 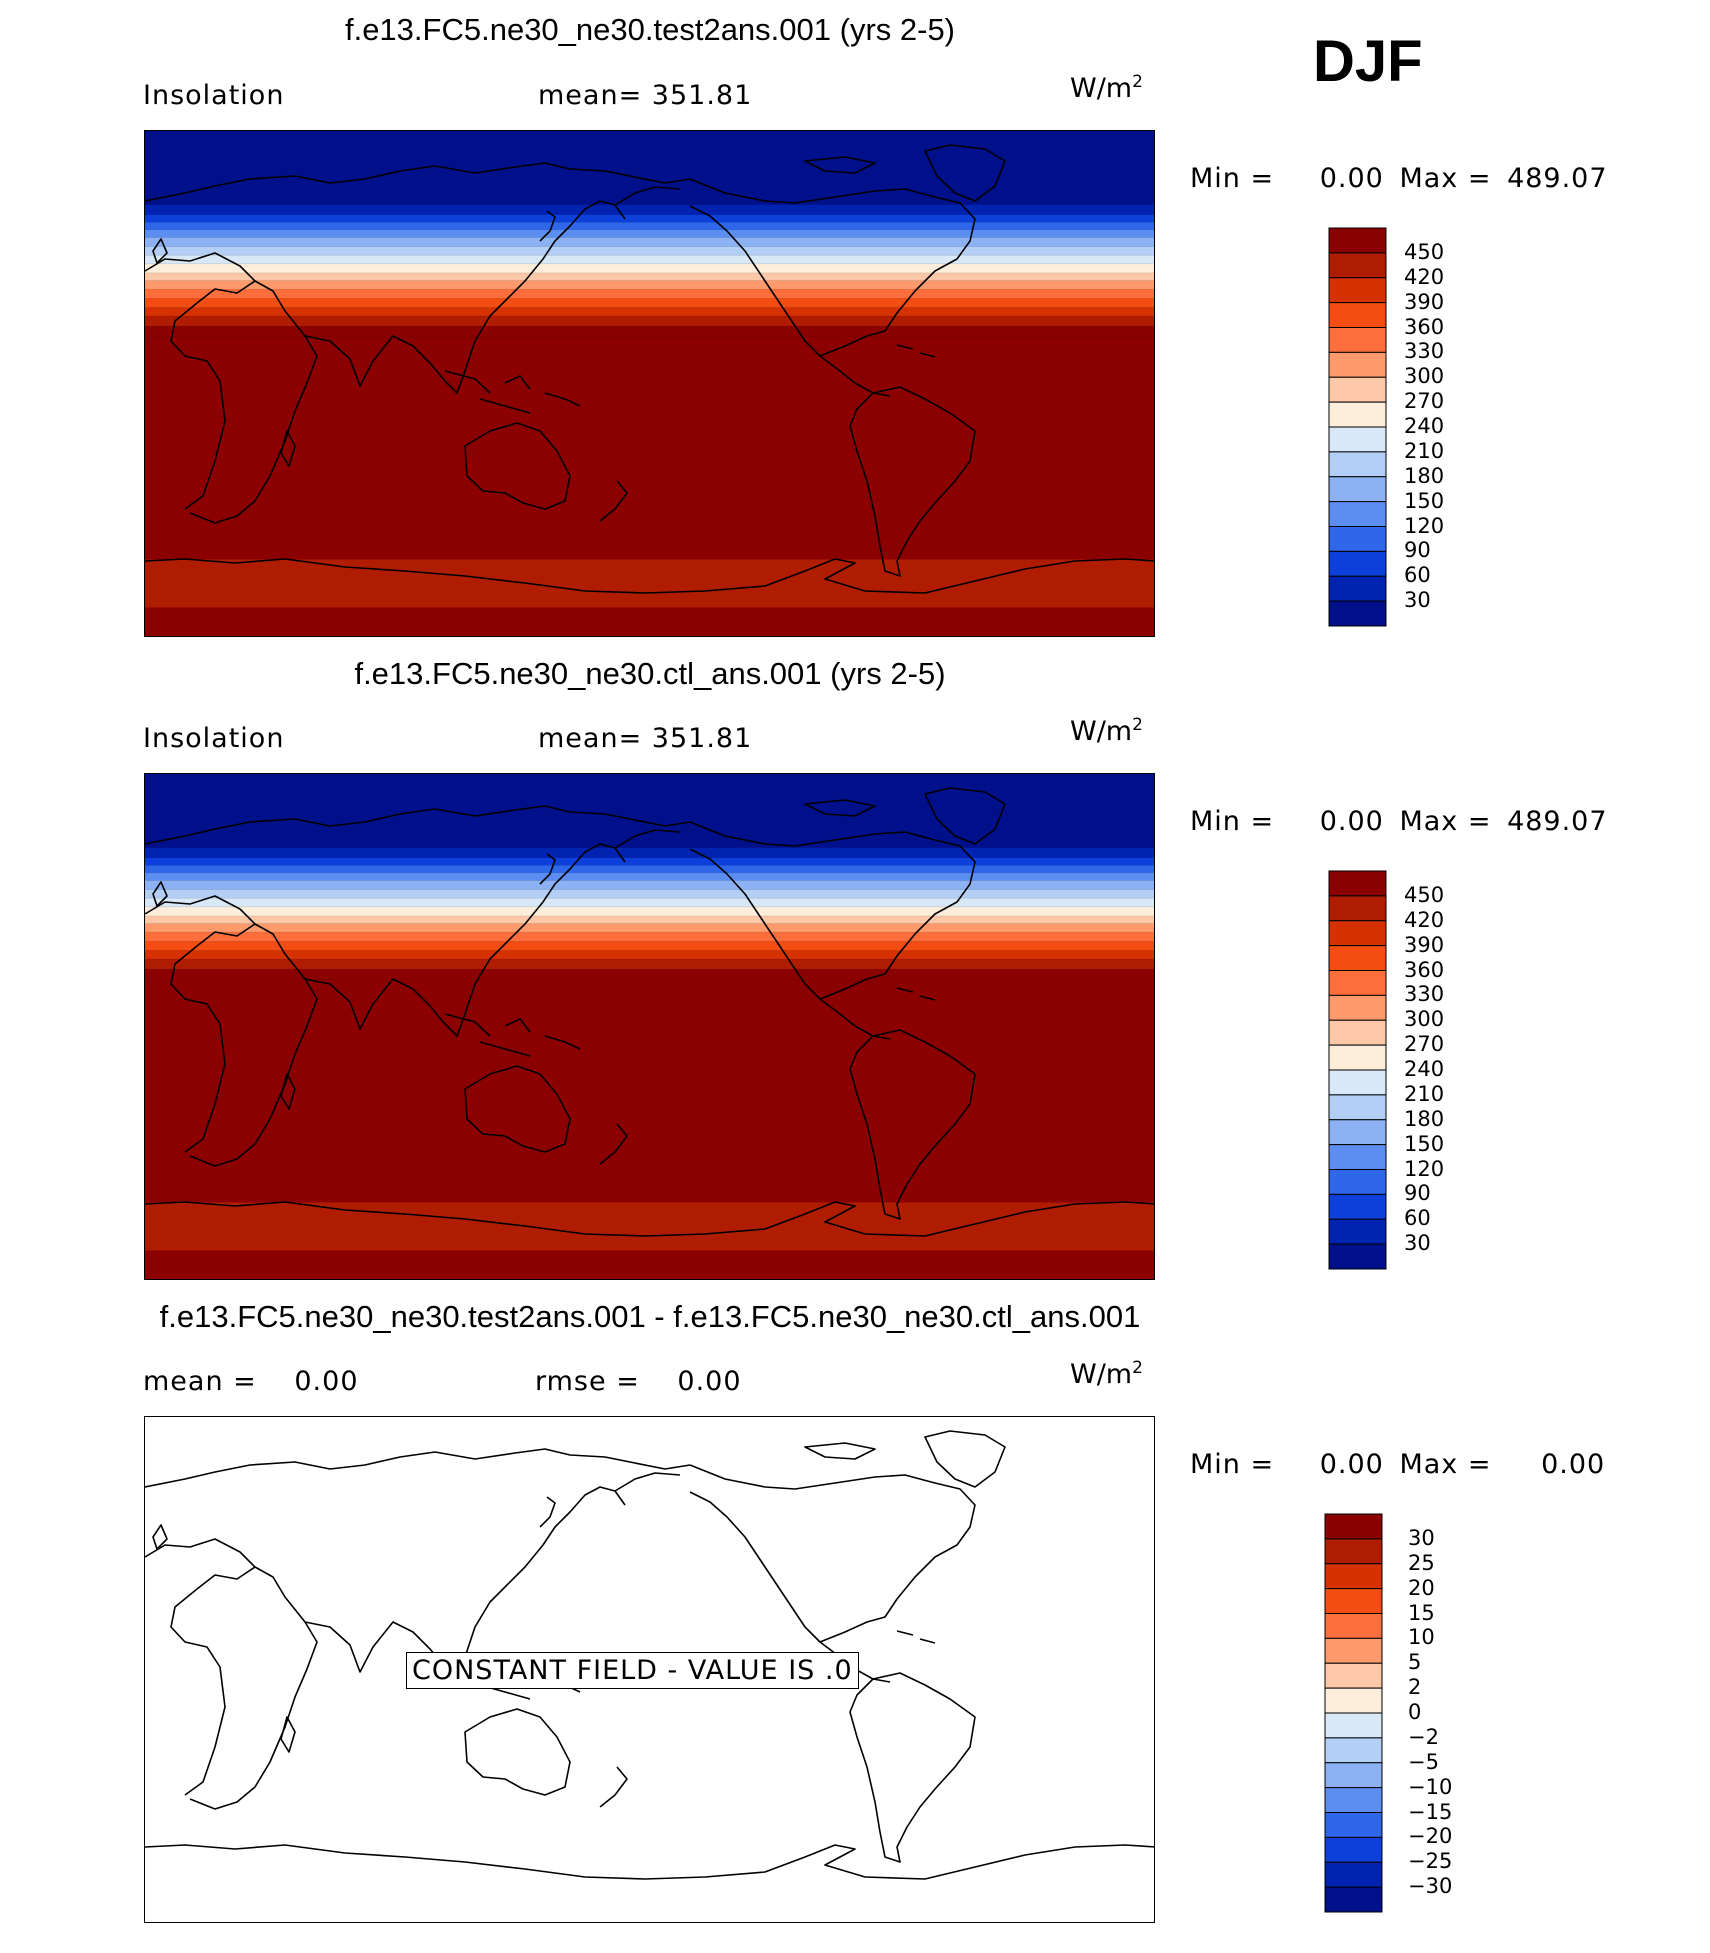 What do you see at coordinates (587, 1381) in the screenshot?
I see `panel-3-rmse-text: rmse =` at bounding box center [587, 1381].